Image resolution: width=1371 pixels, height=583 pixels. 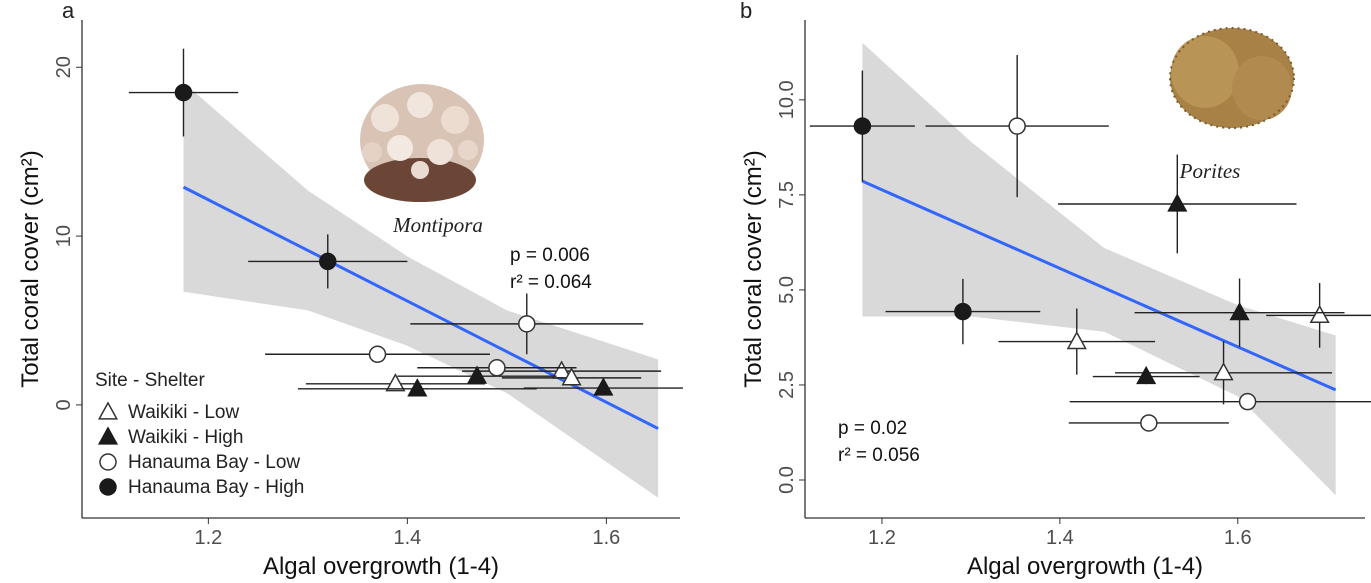 What do you see at coordinates (68, 11) in the screenshot?
I see `panel-label: a` at bounding box center [68, 11].